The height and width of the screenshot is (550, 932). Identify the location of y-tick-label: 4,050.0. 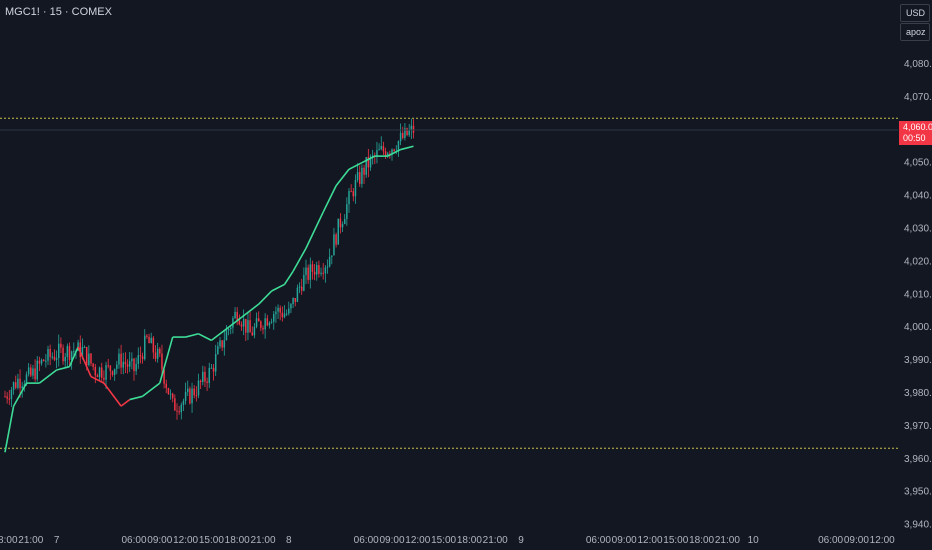
(918, 163).